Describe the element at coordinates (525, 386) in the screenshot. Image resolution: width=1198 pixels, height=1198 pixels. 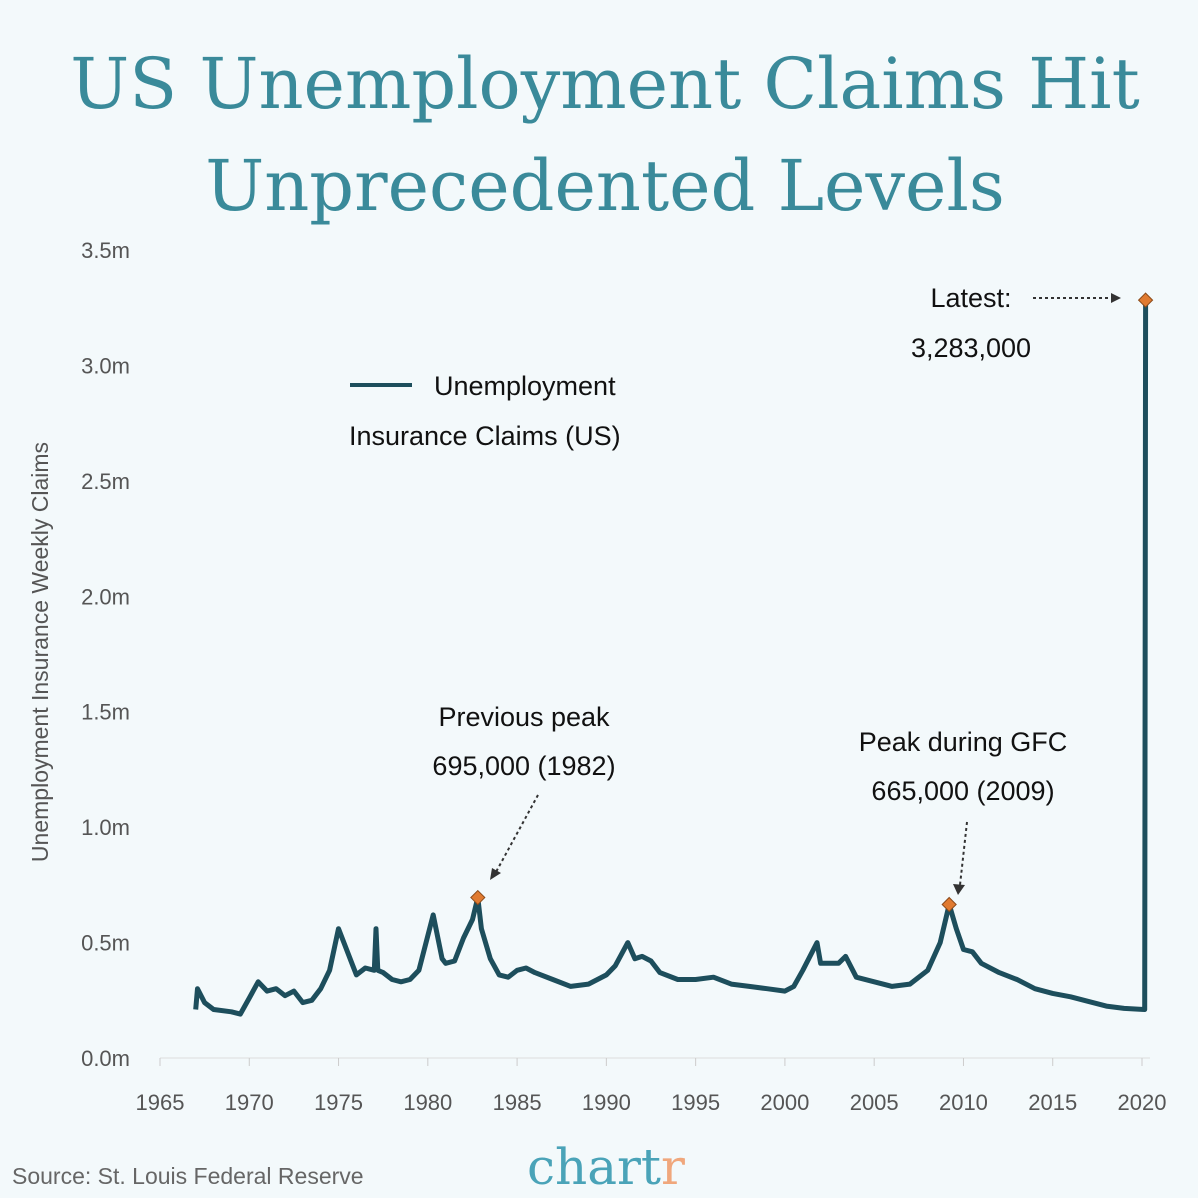
I see `legend-label-line-1: Unemployment` at that location.